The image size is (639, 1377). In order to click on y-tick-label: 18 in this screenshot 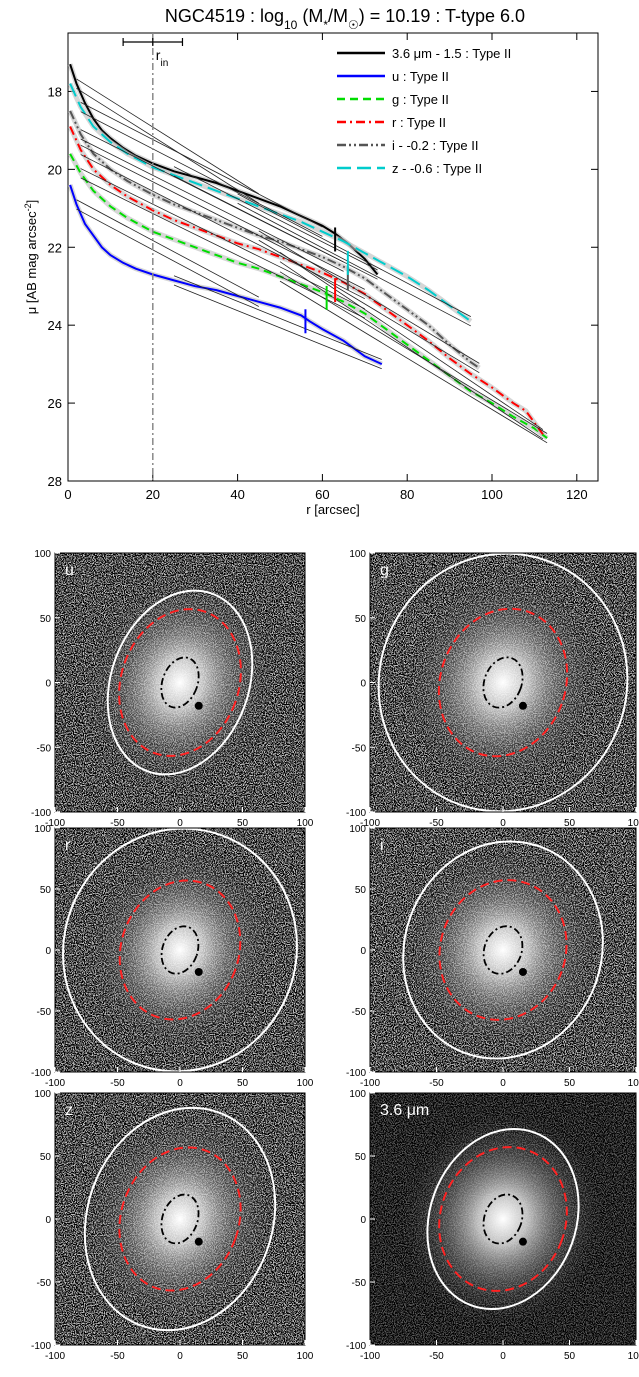, I will do `click(55, 91)`.